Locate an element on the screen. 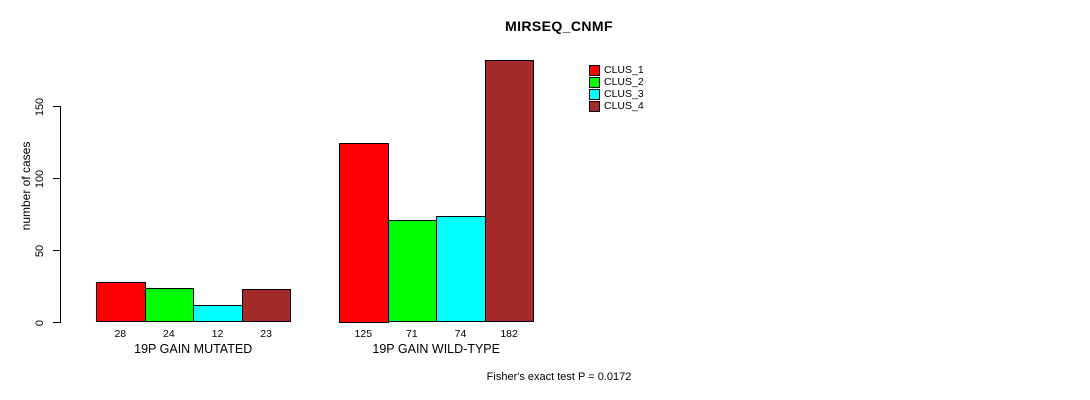  bar-value-clus-1-19p-gain-mutated: 28 is located at coordinates (120, 334).